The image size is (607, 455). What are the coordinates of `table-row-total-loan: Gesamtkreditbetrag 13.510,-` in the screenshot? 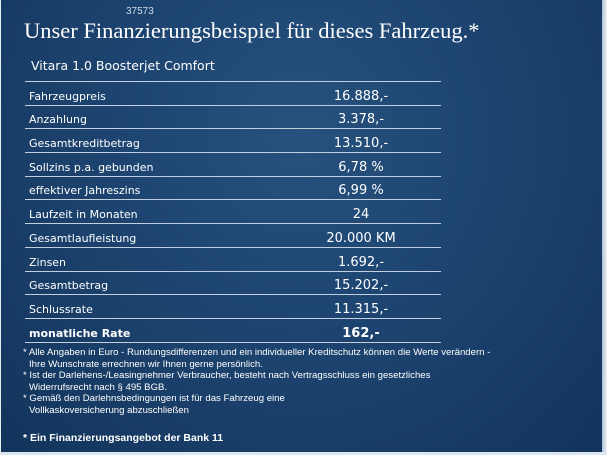 It's located at (233, 140).